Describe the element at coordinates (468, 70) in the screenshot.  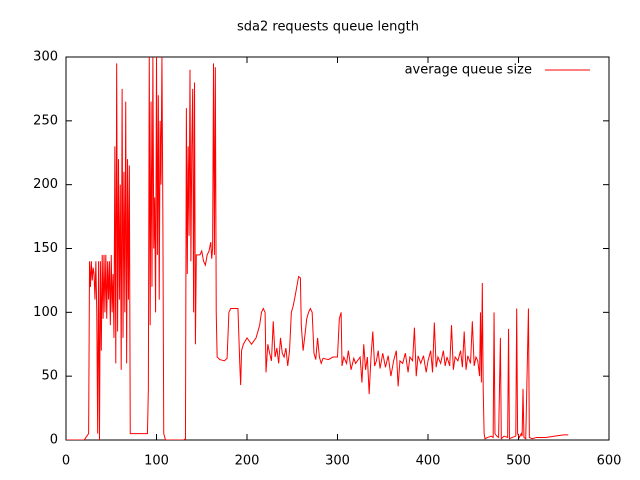
I see `legend-label: average queue size` at that location.